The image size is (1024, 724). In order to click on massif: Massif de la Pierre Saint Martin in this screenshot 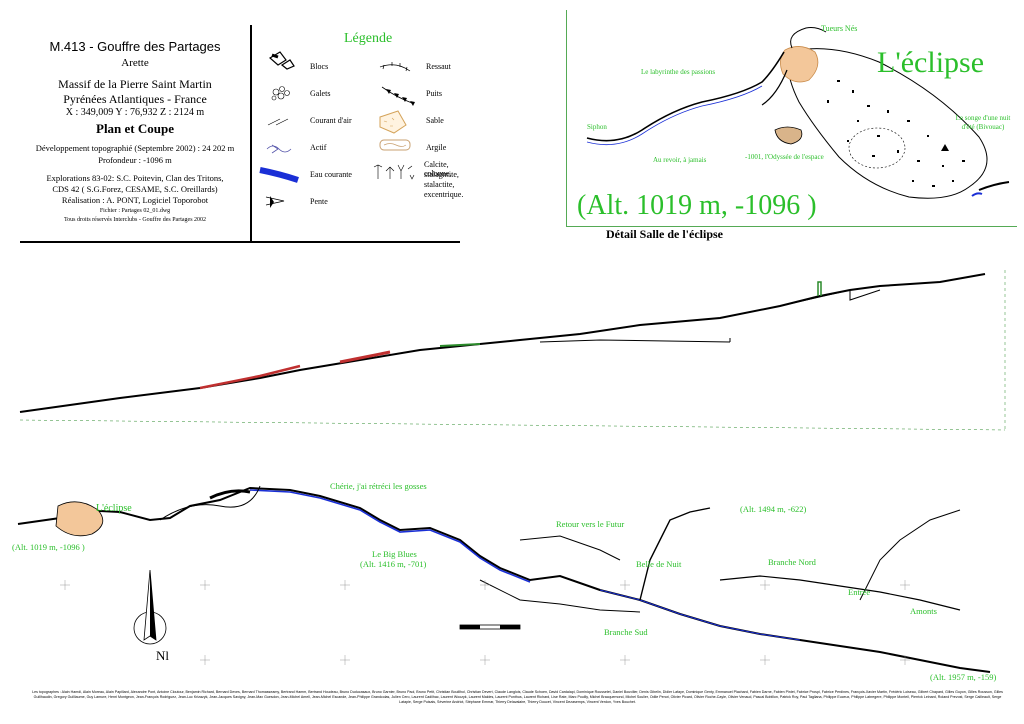, I will do `click(135, 84)`.